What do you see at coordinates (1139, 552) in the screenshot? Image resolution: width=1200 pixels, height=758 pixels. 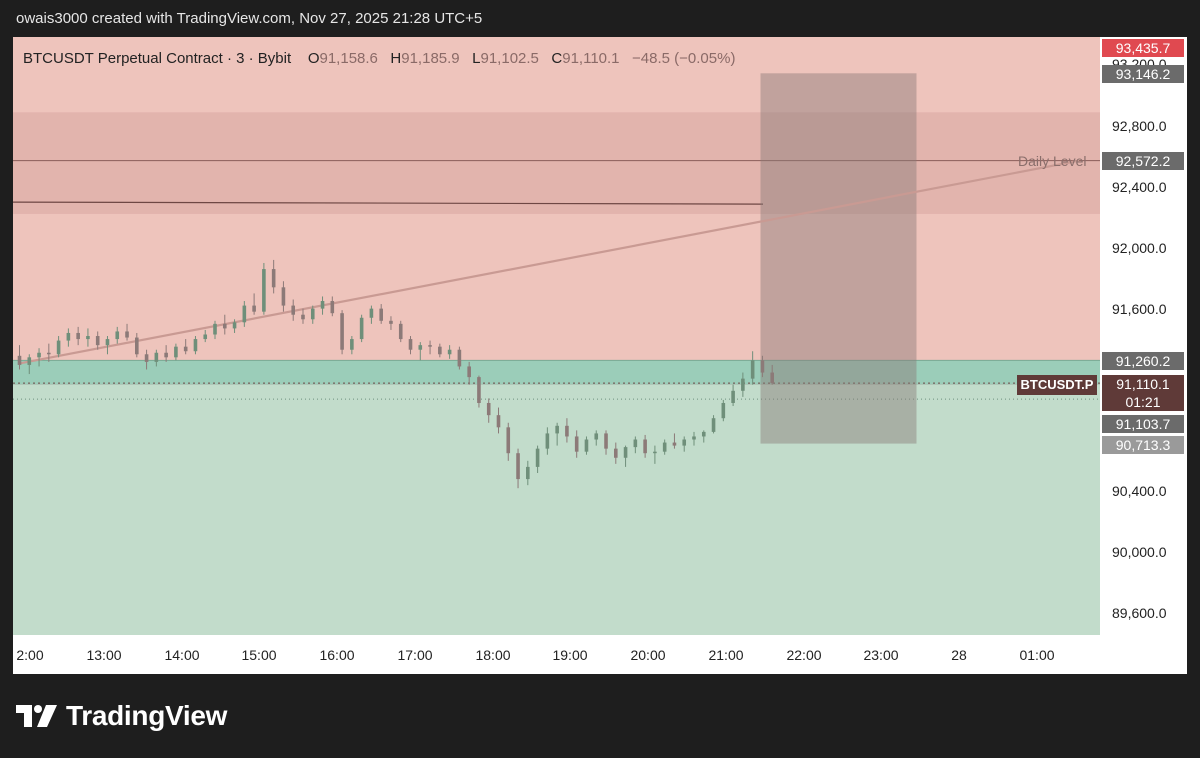 I see `price-tick: 90,000.0` at bounding box center [1139, 552].